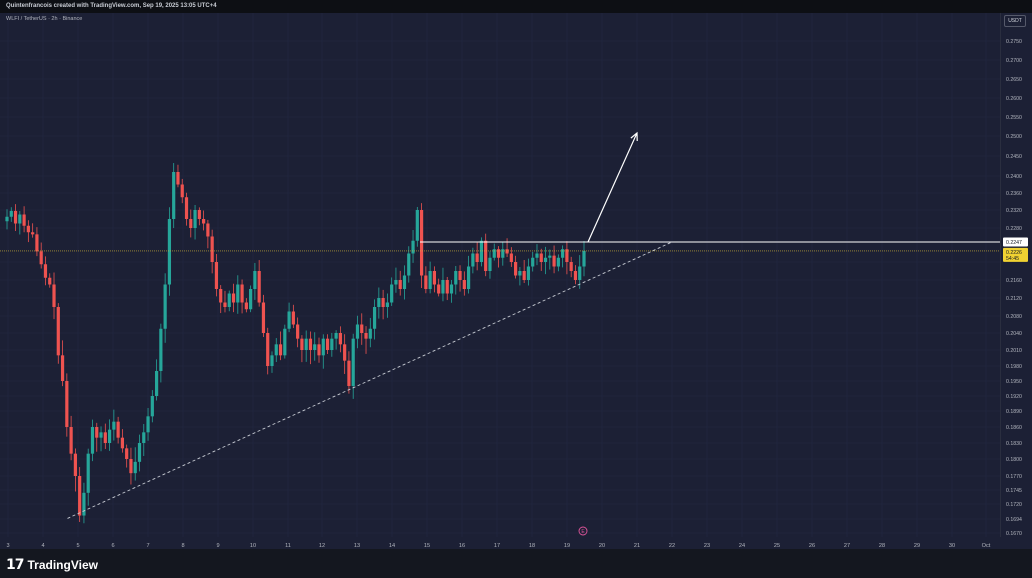 The height and width of the screenshot is (578, 1032). I want to click on resistance-badge-text: 0.2247, so click(1014, 243).